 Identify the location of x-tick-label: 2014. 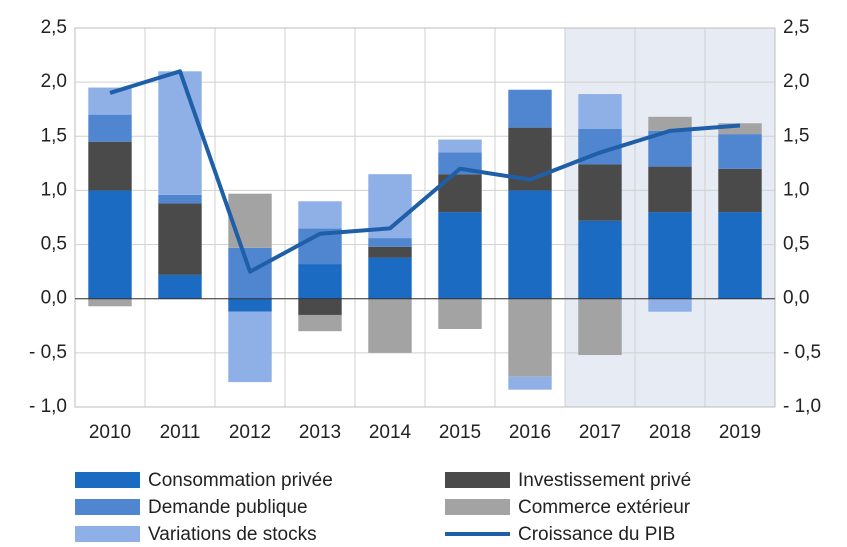
(390, 432).